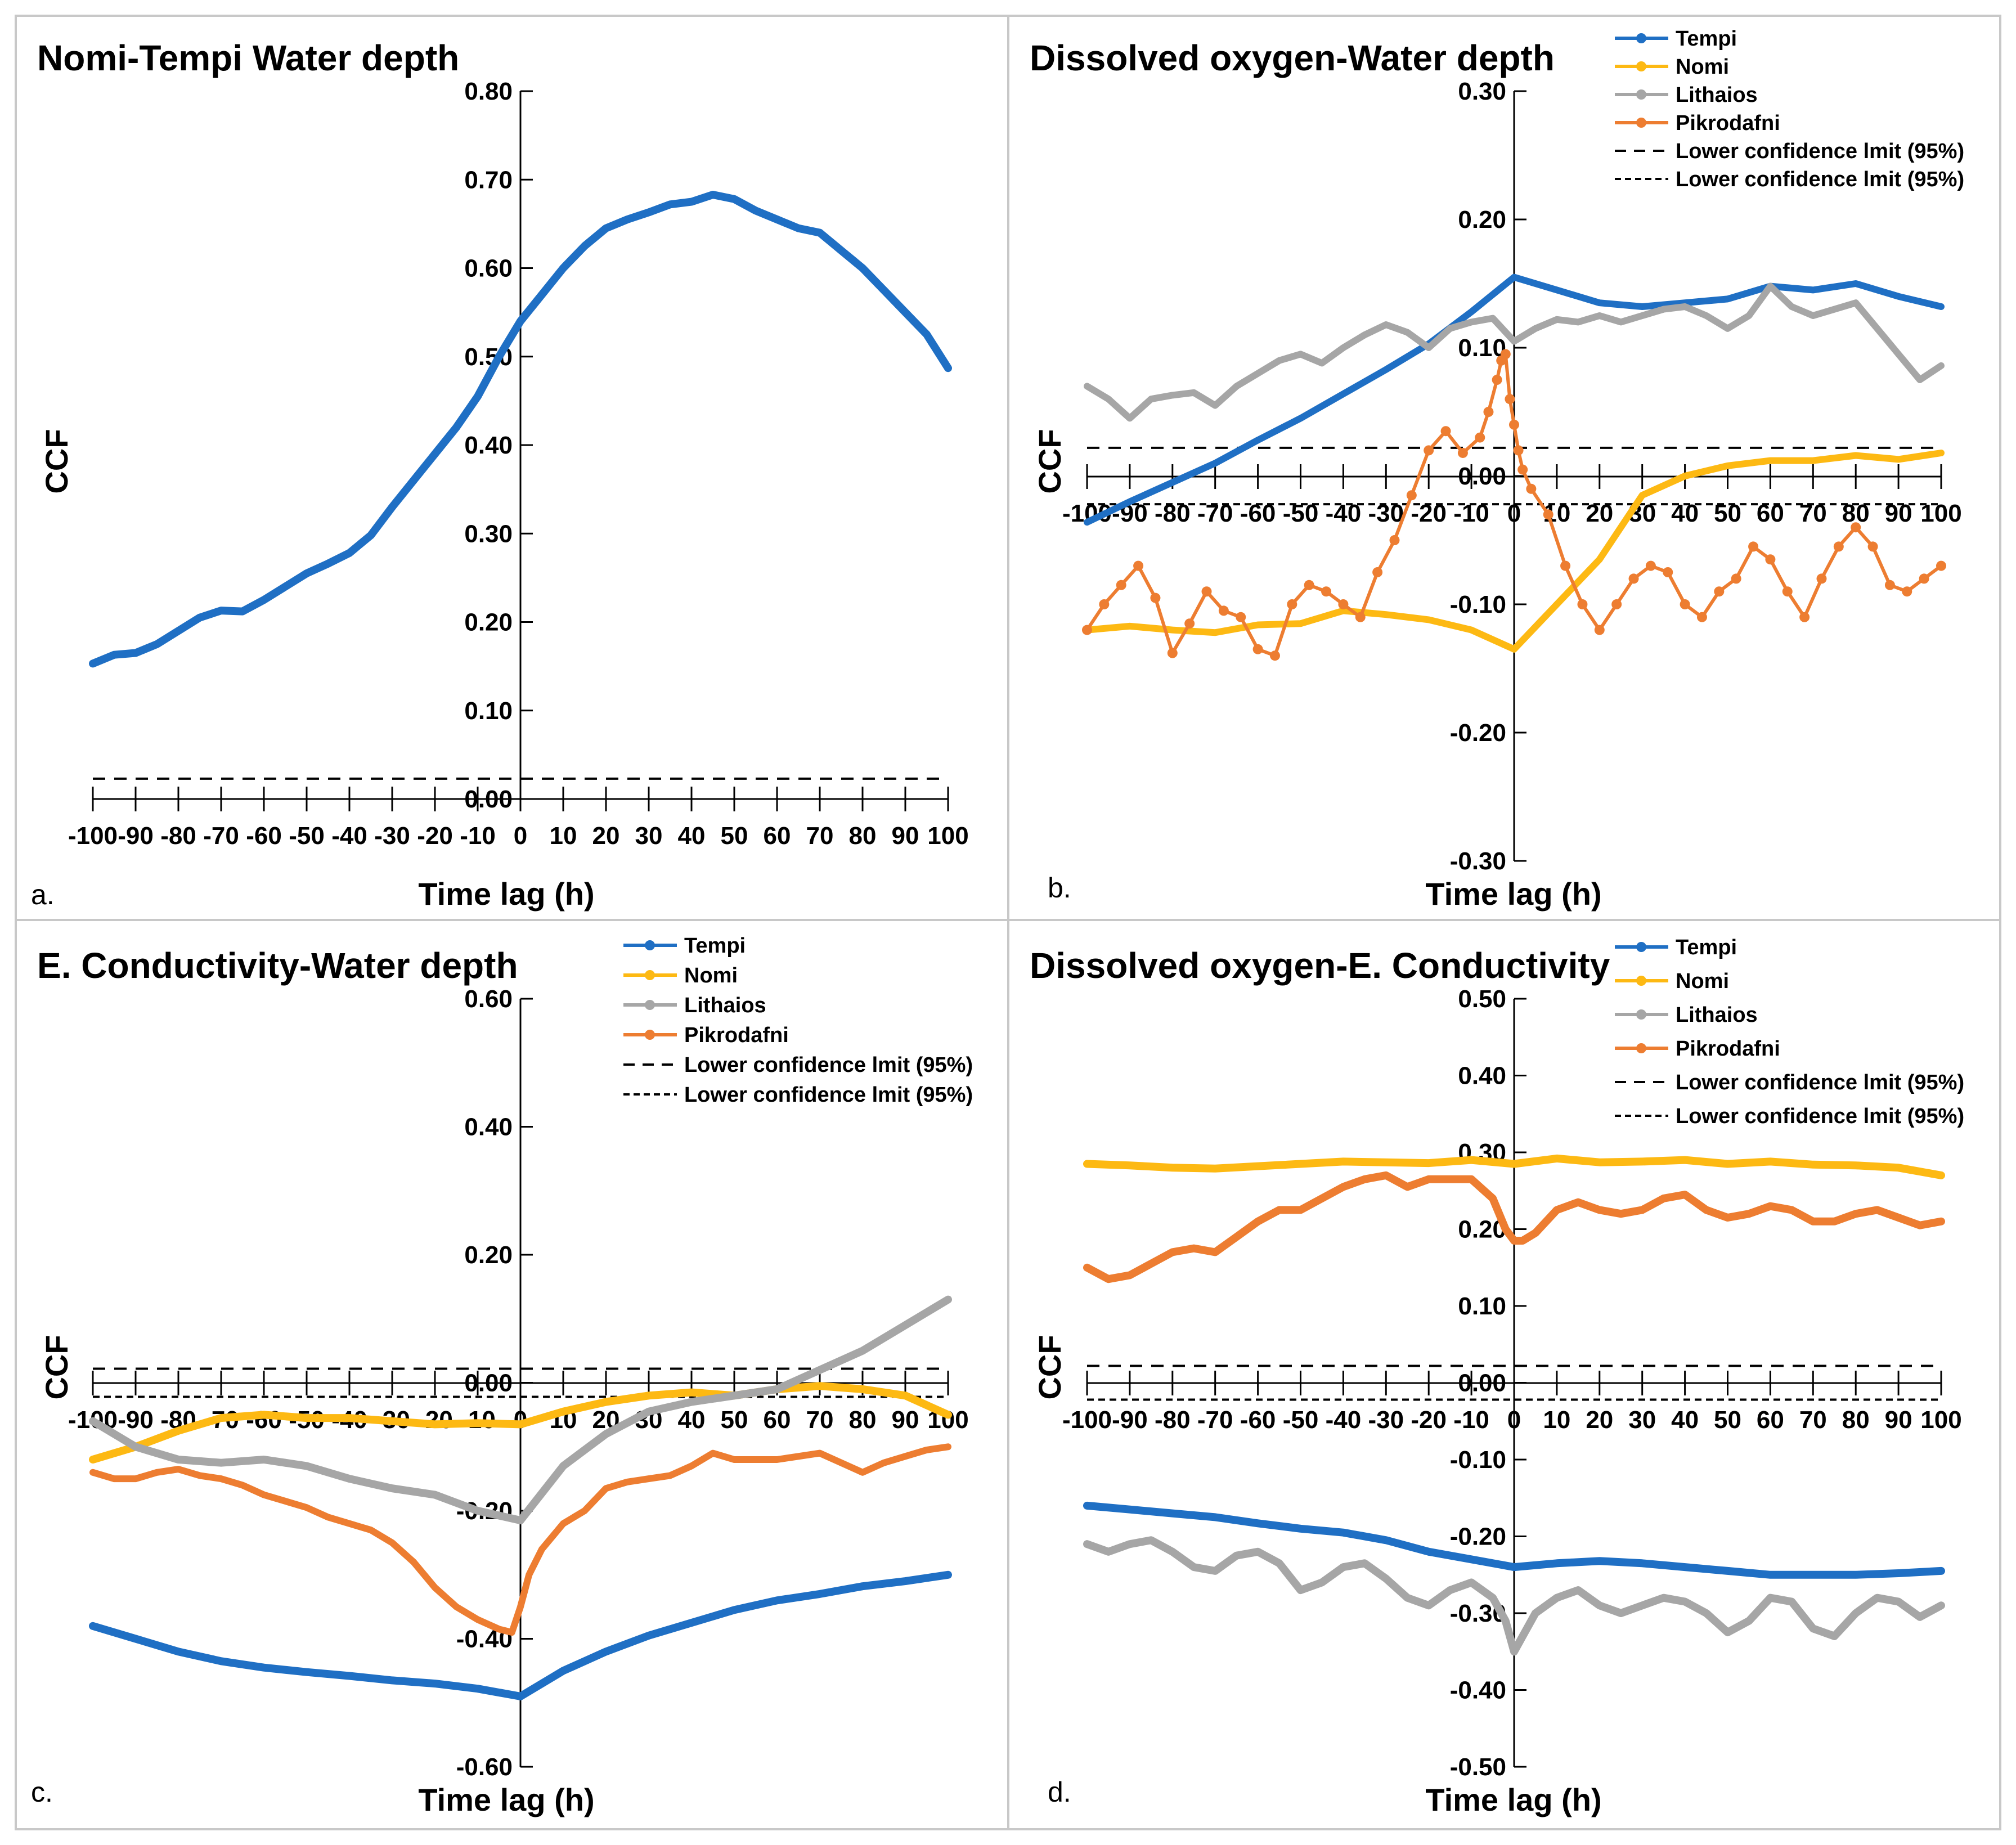  What do you see at coordinates (1514, 352) in the screenshot?
I see `series-lithaios` at bounding box center [1514, 352].